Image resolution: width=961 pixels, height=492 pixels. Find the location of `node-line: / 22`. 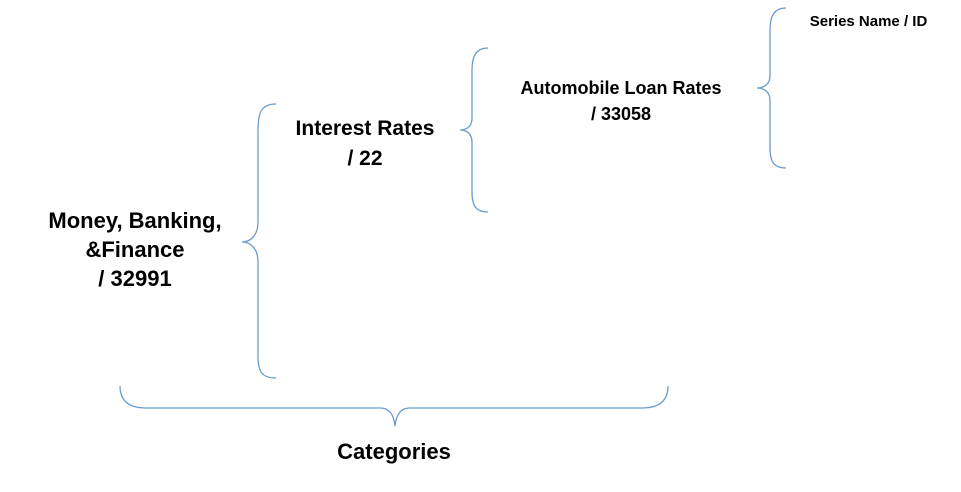

node-line: / 22 is located at coordinates (365, 158).